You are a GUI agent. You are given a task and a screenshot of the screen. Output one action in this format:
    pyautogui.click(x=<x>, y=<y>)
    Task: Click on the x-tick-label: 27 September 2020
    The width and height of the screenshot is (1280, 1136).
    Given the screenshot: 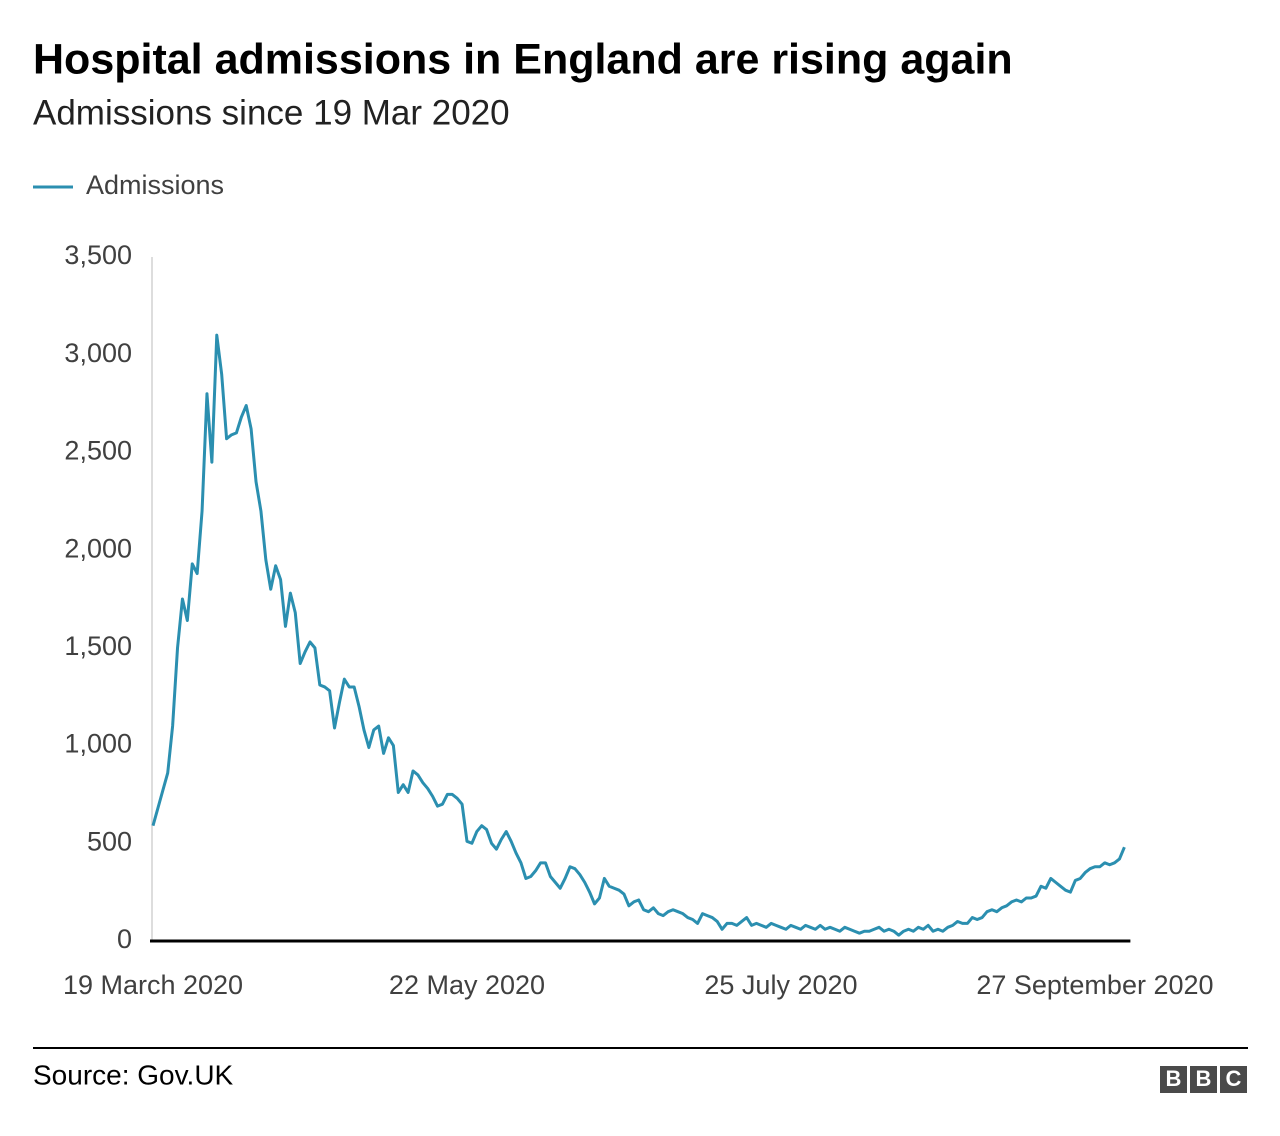 What is the action you would take?
    pyautogui.click(x=1094, y=985)
    